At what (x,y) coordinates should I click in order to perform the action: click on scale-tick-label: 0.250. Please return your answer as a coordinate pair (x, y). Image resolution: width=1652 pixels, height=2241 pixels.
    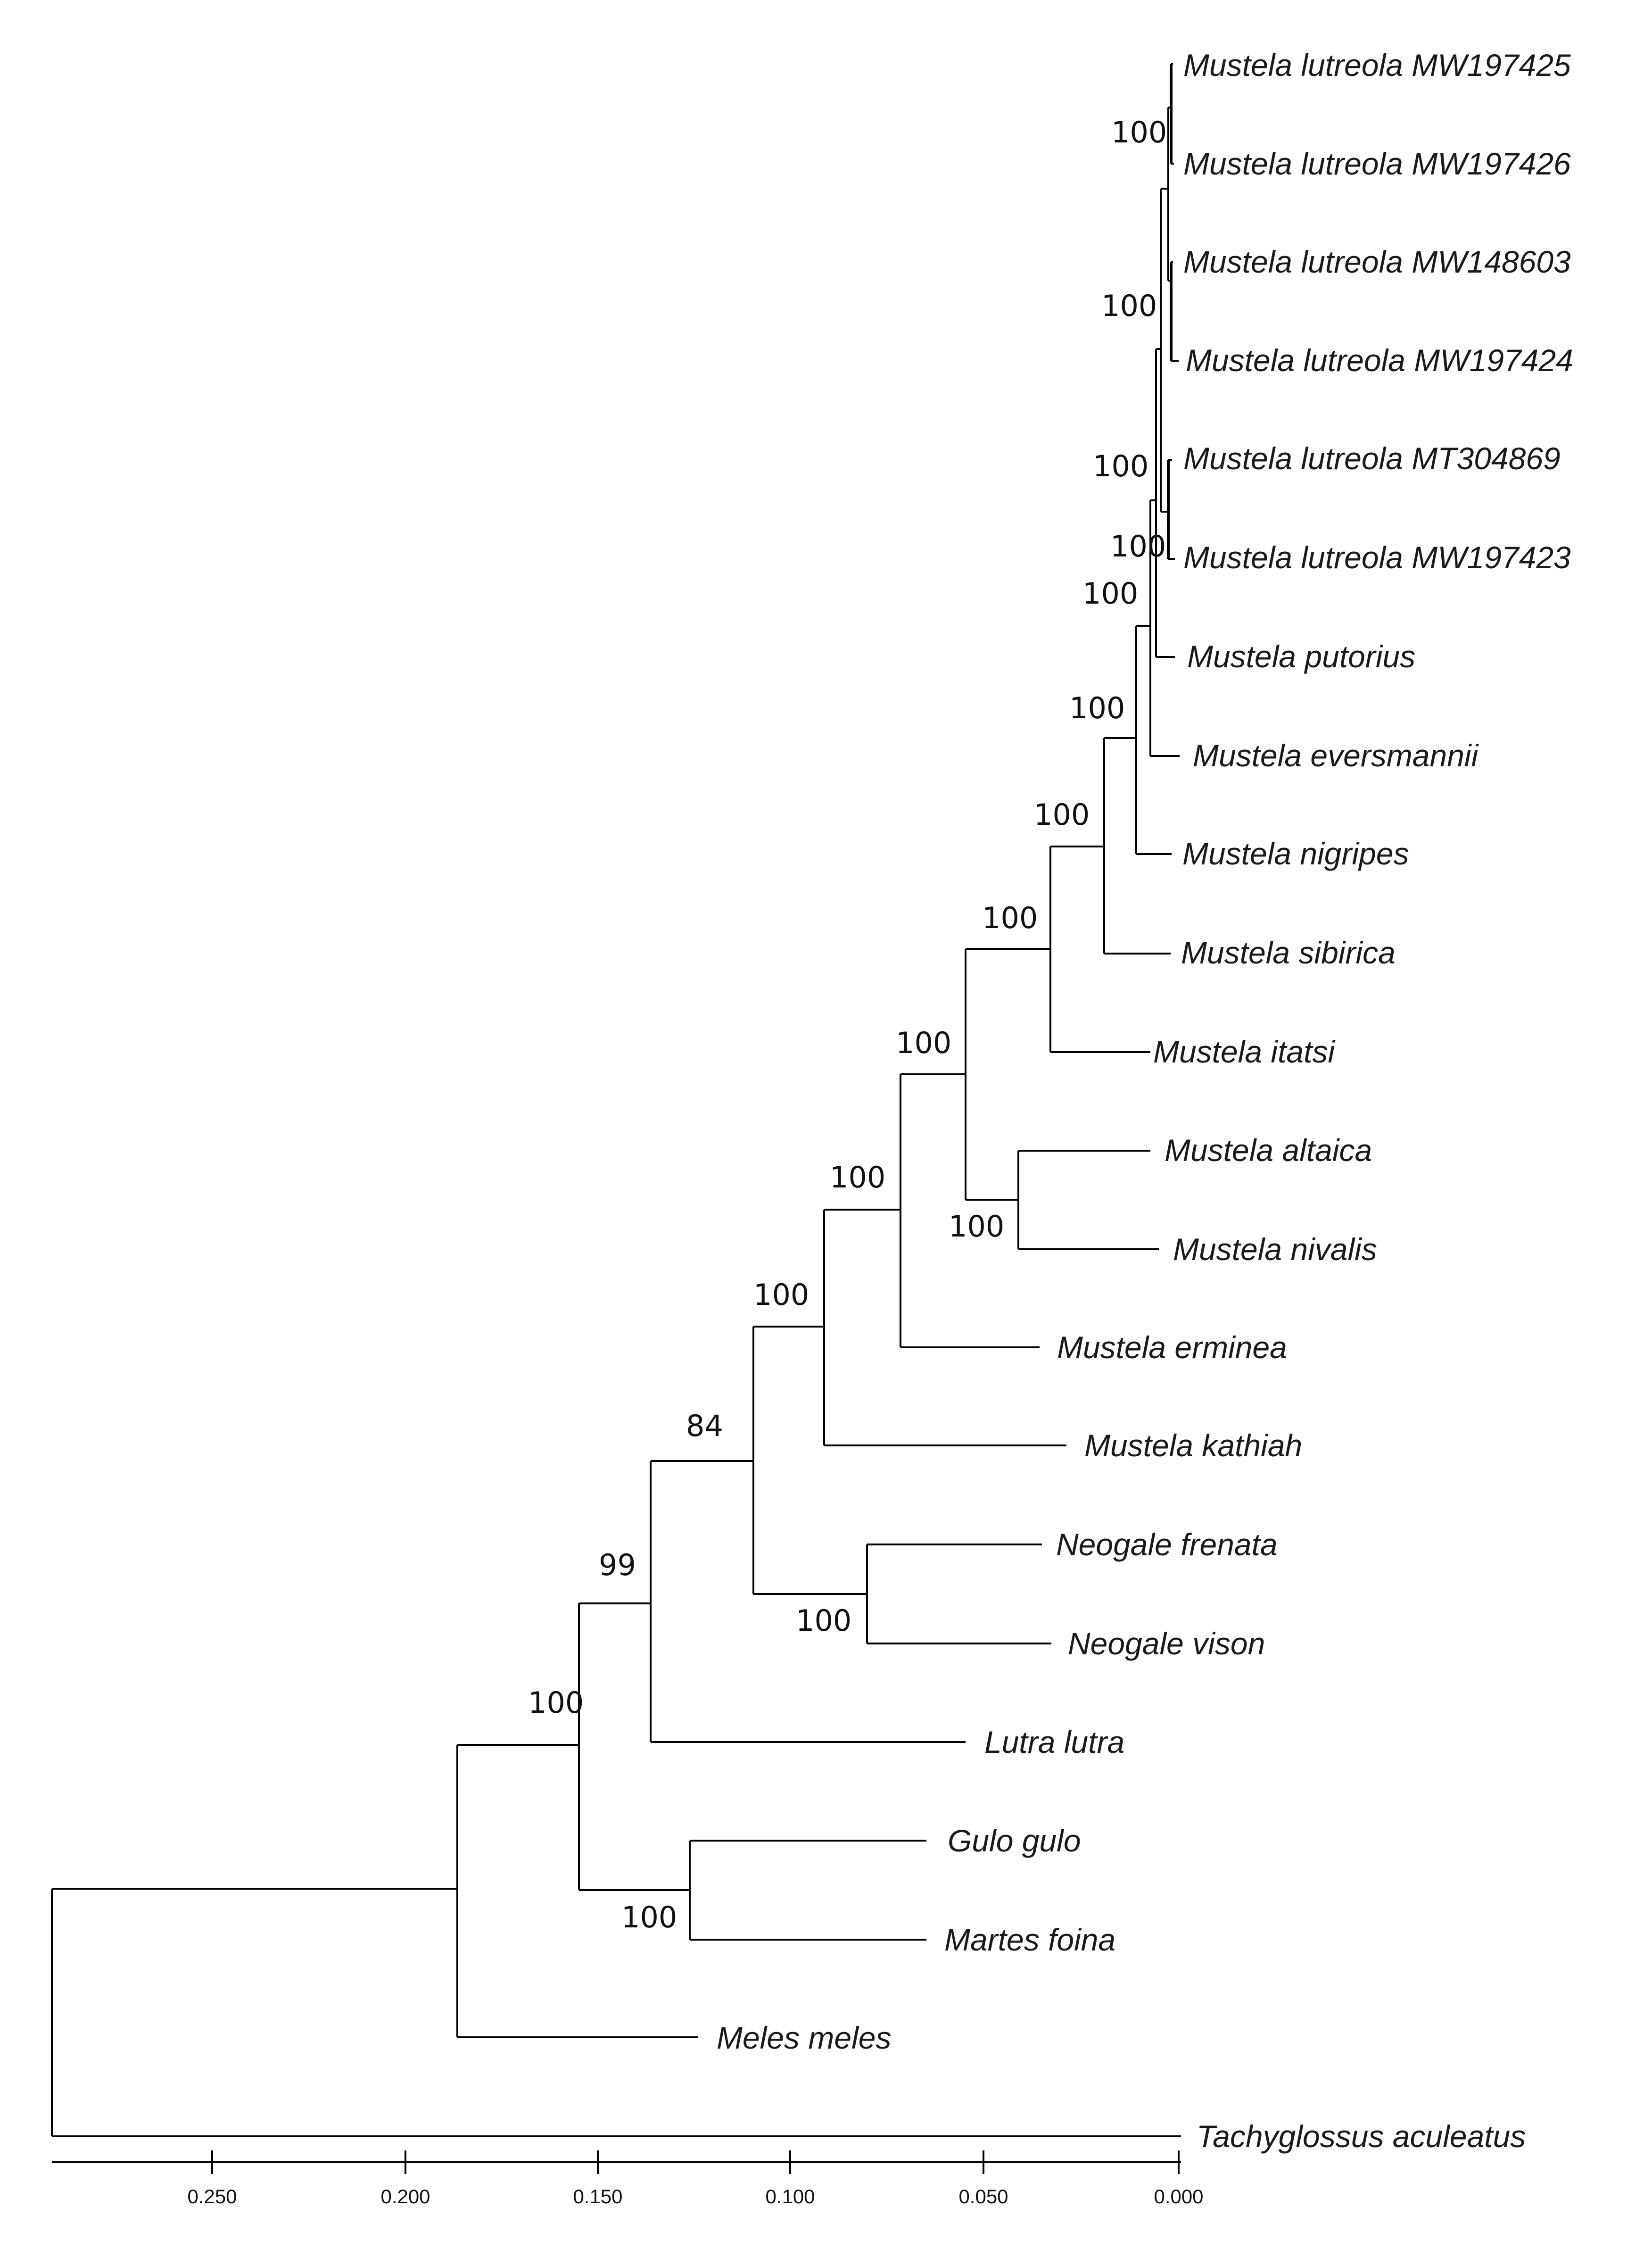
    Looking at the image, I should click on (212, 2197).